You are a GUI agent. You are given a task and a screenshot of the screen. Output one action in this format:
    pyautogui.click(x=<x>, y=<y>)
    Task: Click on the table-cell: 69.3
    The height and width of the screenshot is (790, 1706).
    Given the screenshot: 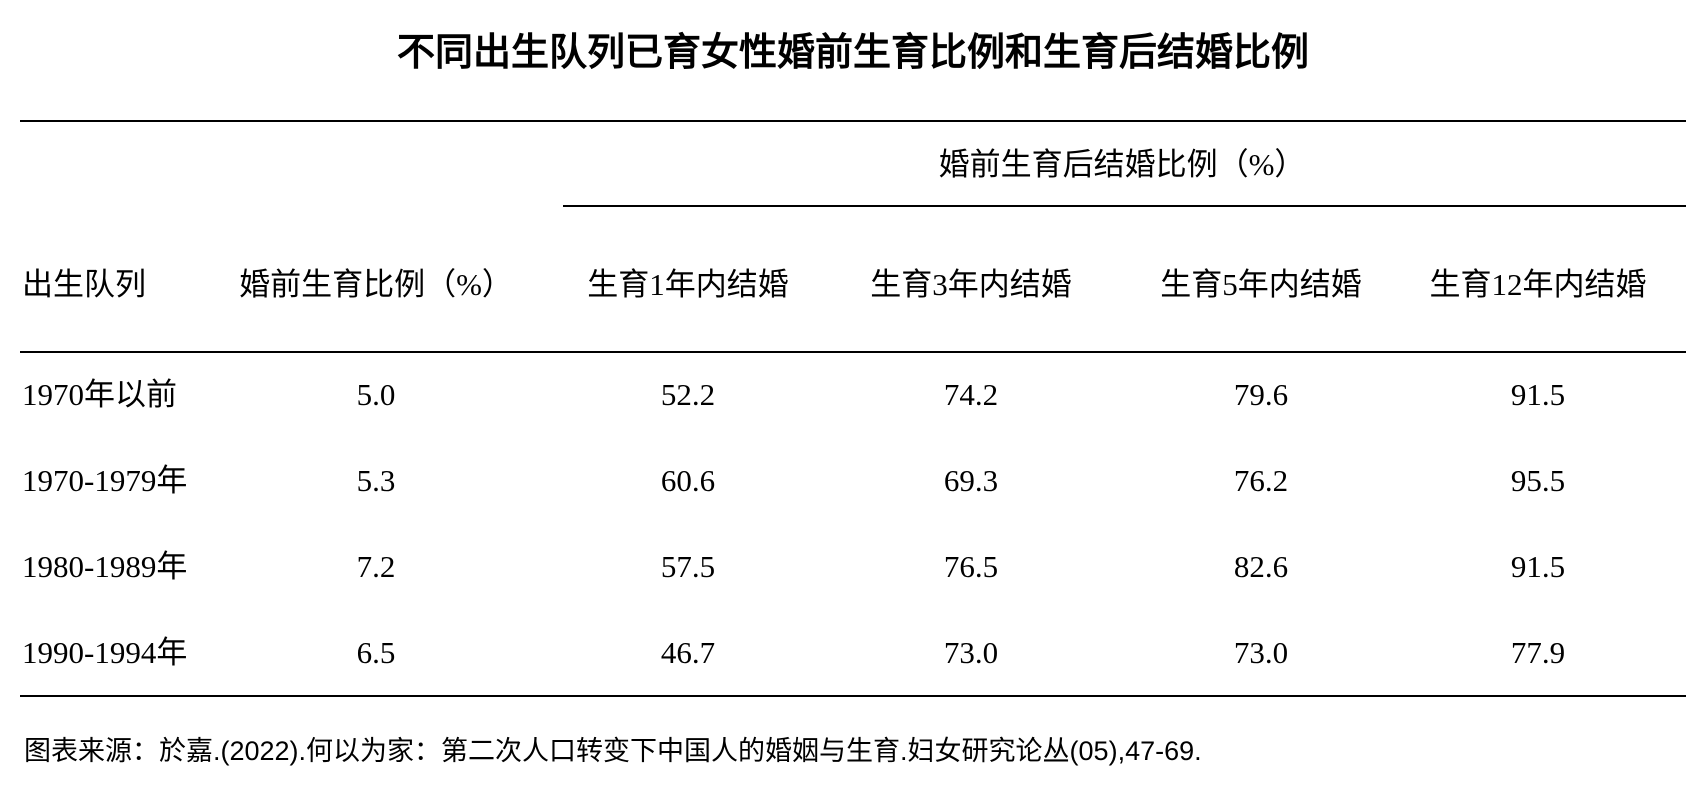 What is the action you would take?
    pyautogui.click(x=971, y=480)
    